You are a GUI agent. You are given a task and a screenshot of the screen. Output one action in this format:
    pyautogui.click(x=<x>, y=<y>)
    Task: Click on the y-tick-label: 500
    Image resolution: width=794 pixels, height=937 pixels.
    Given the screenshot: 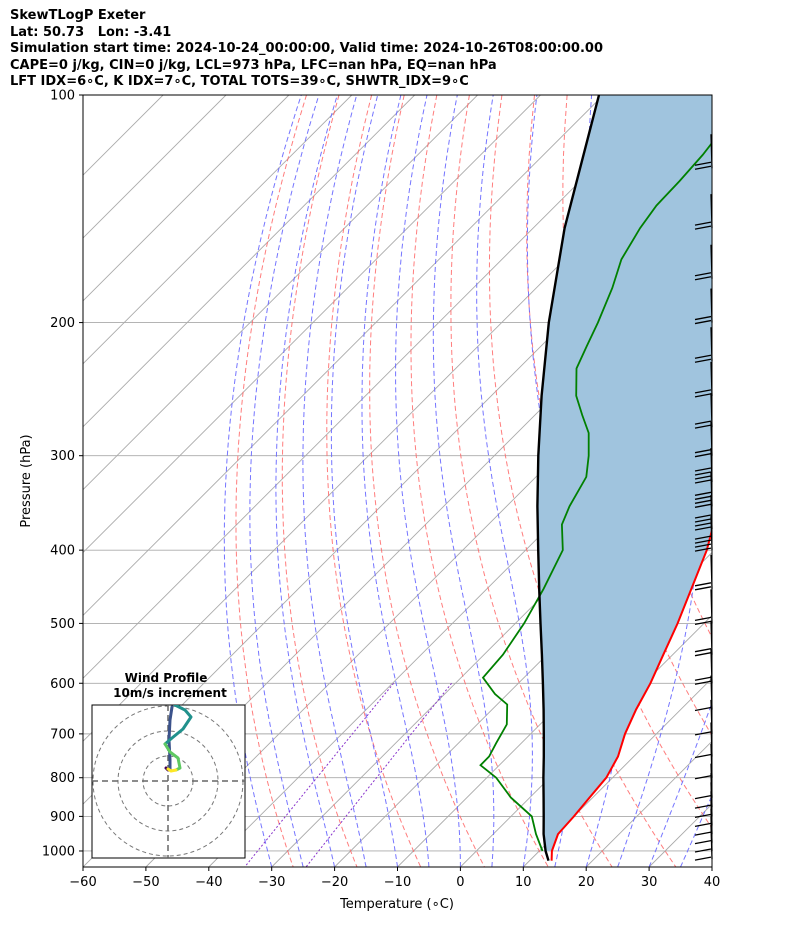 What is the action you would take?
    pyautogui.click(x=62, y=624)
    